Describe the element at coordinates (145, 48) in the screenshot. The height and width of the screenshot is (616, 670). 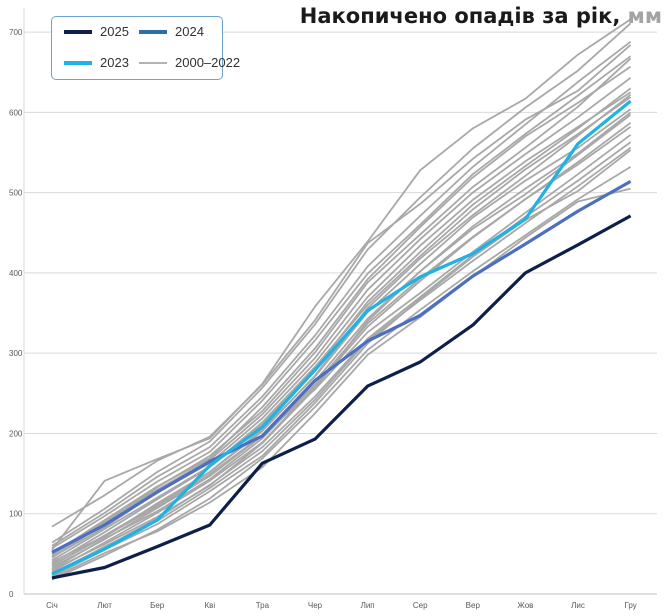
I see `chart-legend: 2025 2024 2023 2000–2022` at that location.